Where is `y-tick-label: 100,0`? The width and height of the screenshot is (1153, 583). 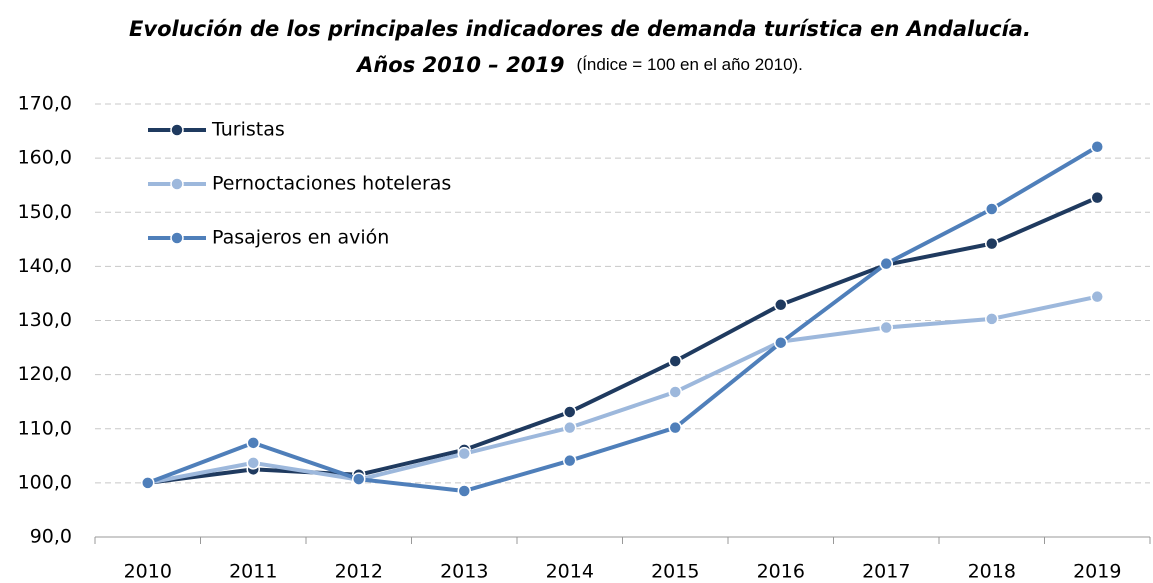 y-tick-label: 100,0 is located at coordinates (45, 482).